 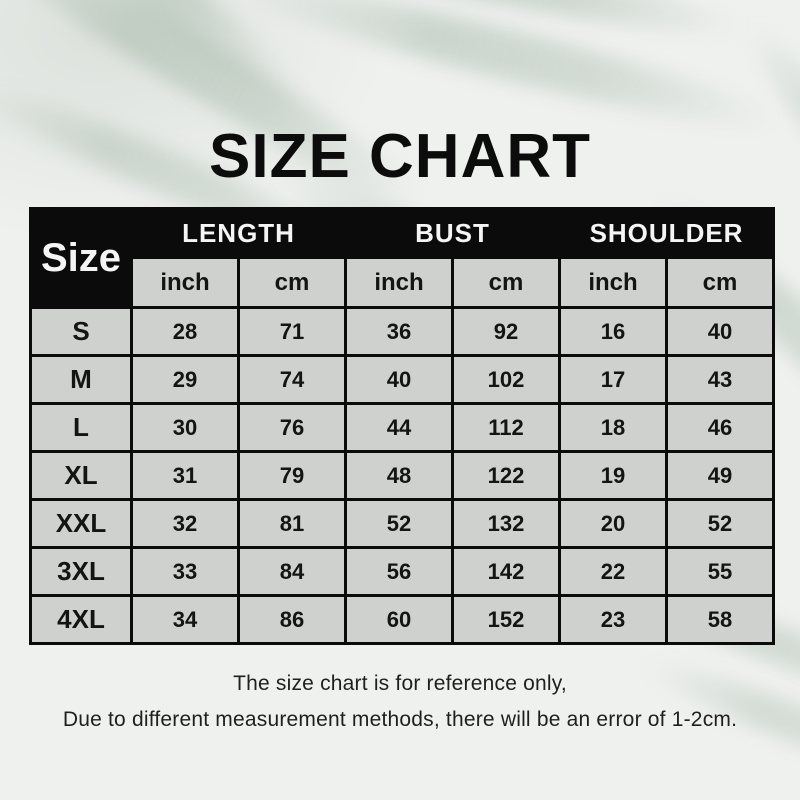 What do you see at coordinates (453, 233) in the screenshot?
I see `column-group-bust: BUST` at bounding box center [453, 233].